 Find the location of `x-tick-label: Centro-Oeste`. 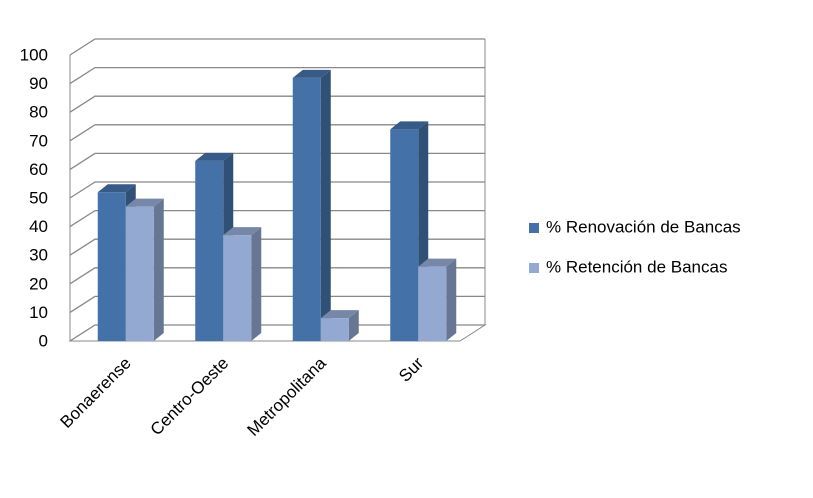

x-tick-label: Centro-Oeste is located at coordinates (190, 397).